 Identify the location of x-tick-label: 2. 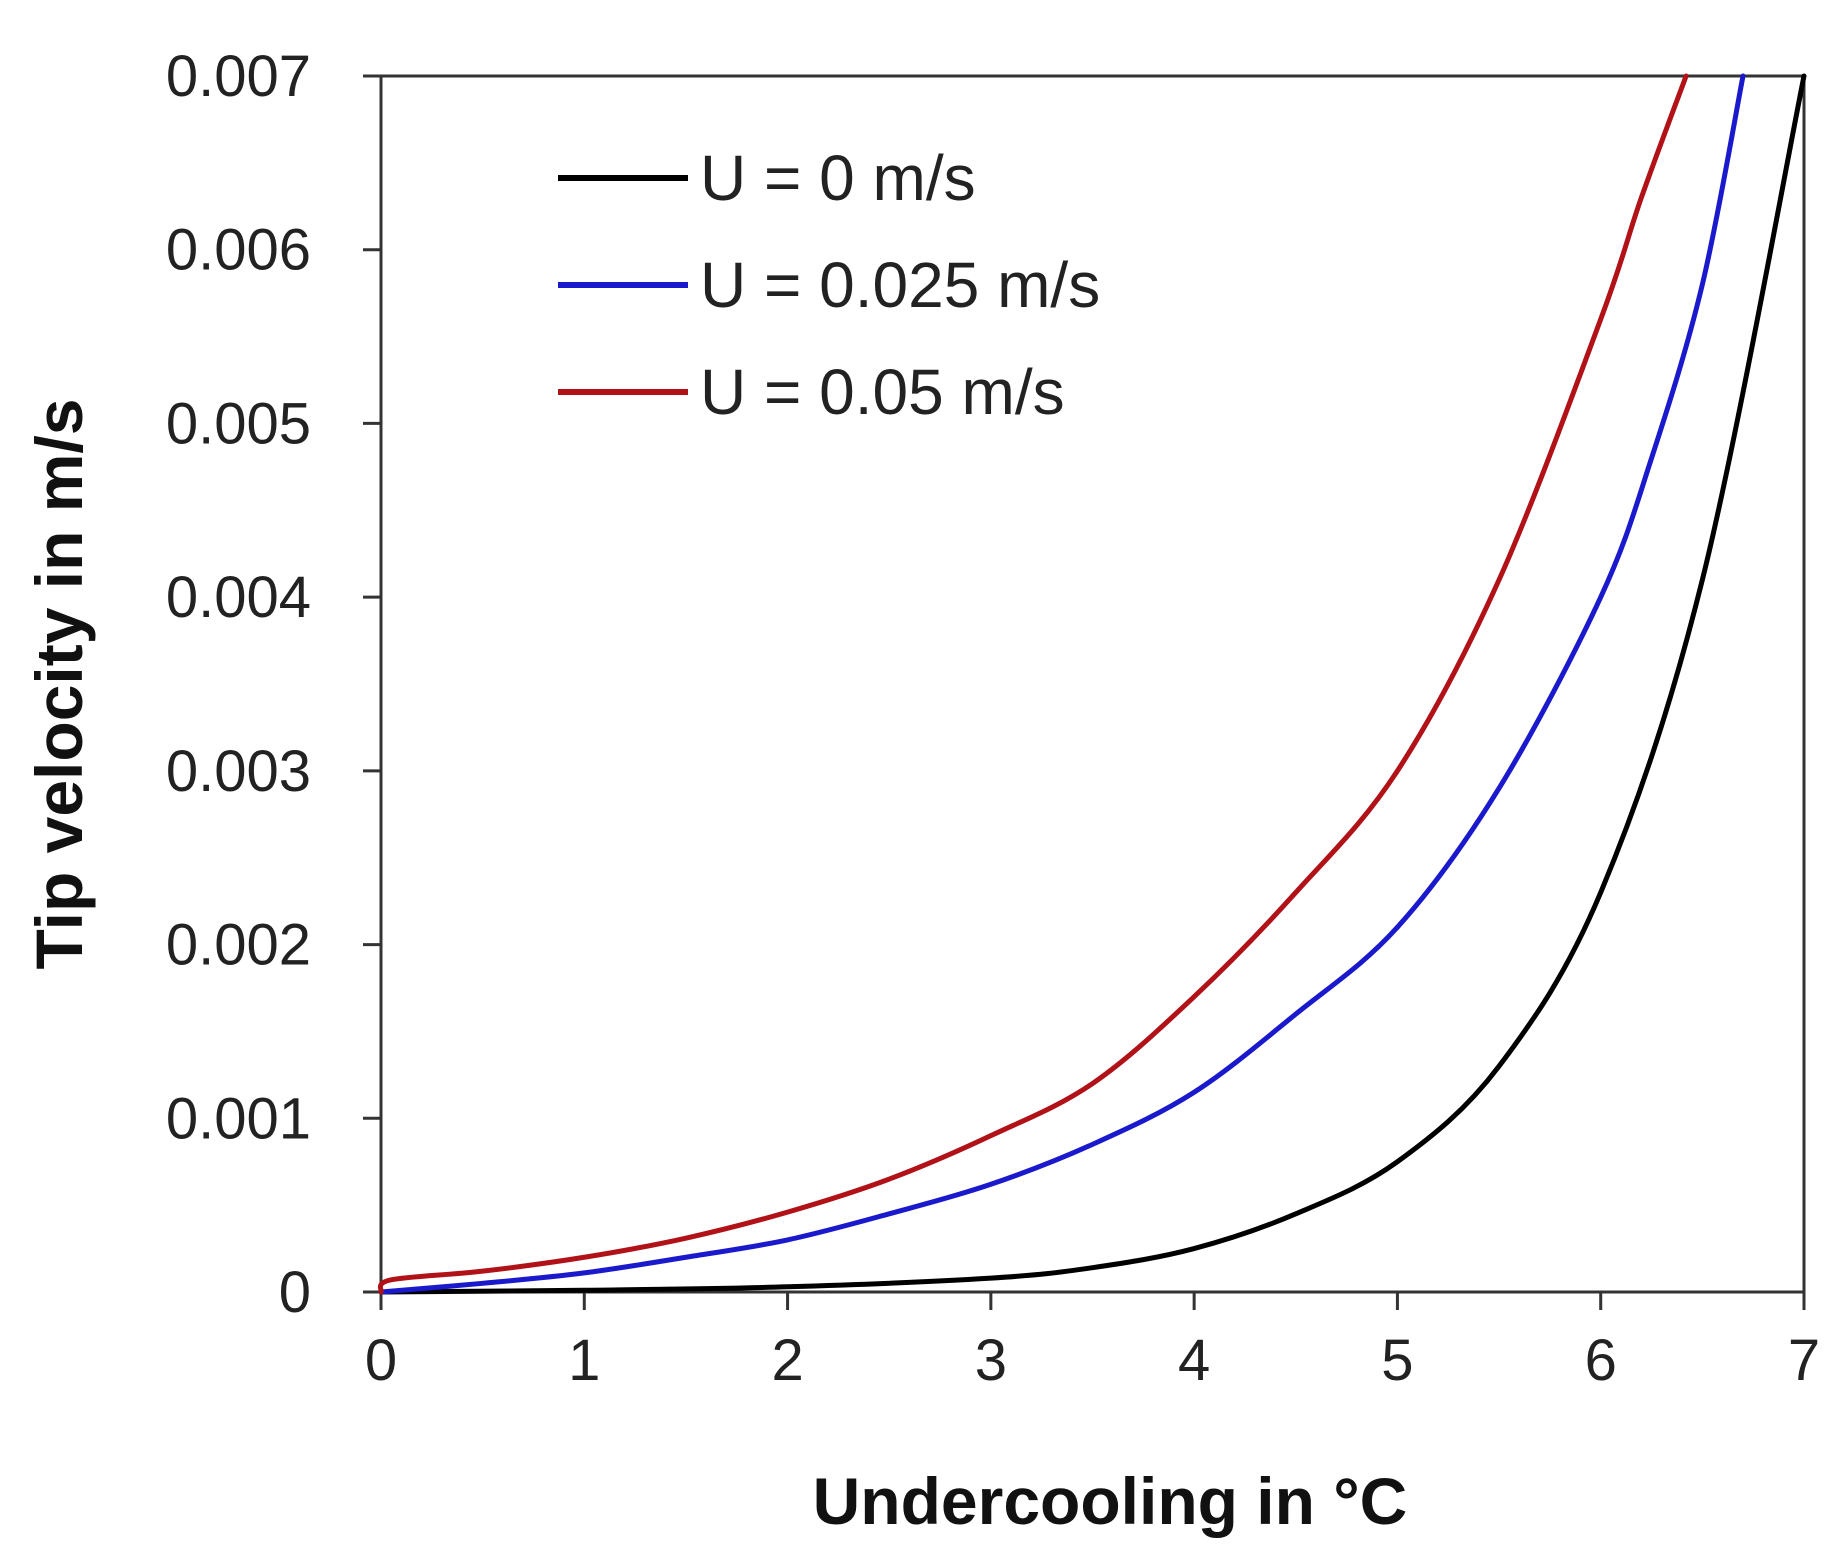
(787, 1360).